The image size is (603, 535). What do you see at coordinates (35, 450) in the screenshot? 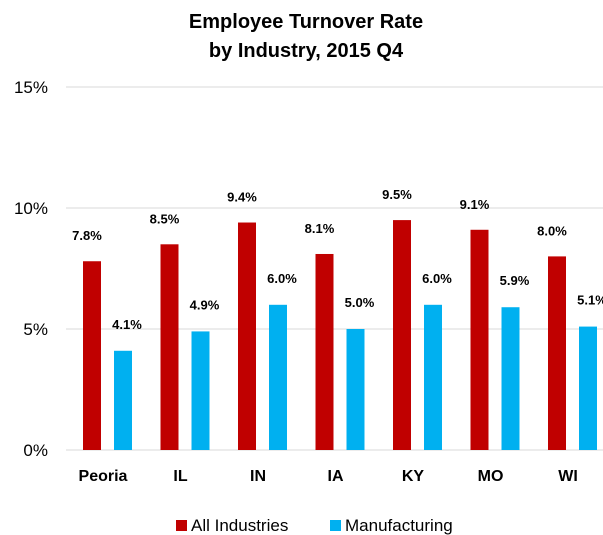
I see `y-tick-label: 0%` at bounding box center [35, 450].